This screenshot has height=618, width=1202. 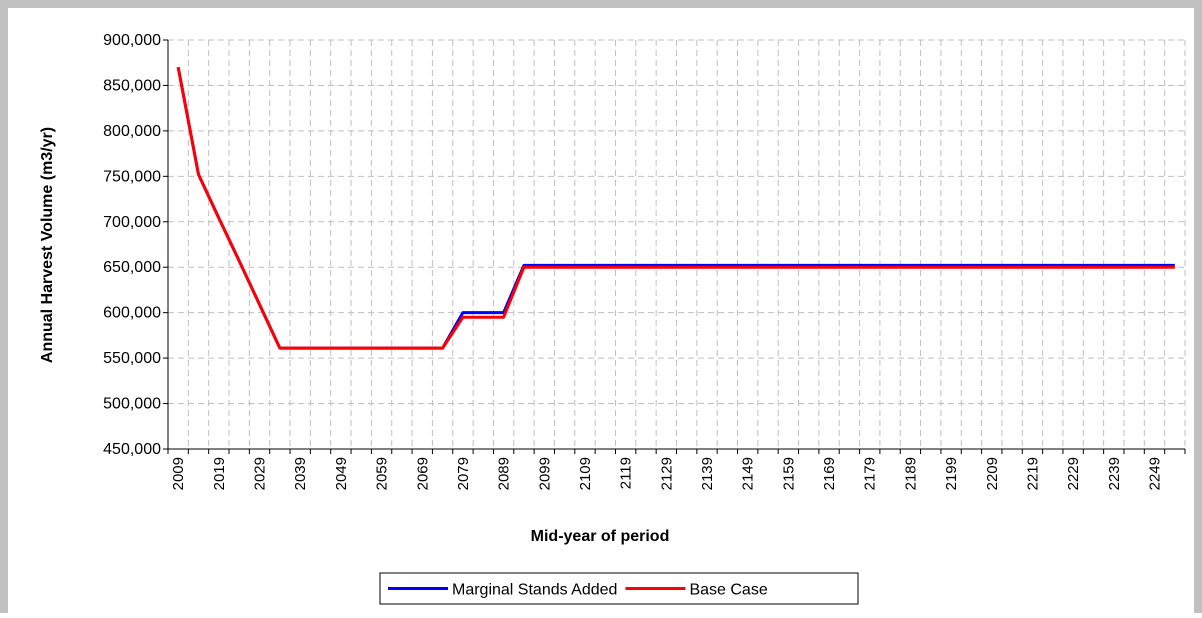 I want to click on x-tick-label: 2069, so click(x=422, y=473).